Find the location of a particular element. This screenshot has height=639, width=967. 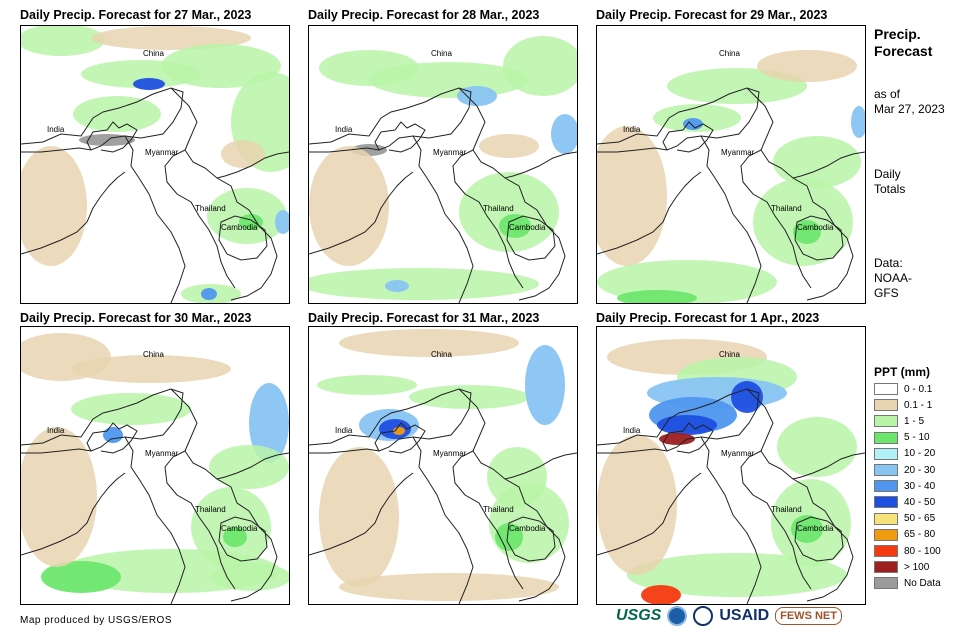

panel-title-6: Daily Precip. Forecast for 1 Apr., 2023 is located at coordinates (708, 318).